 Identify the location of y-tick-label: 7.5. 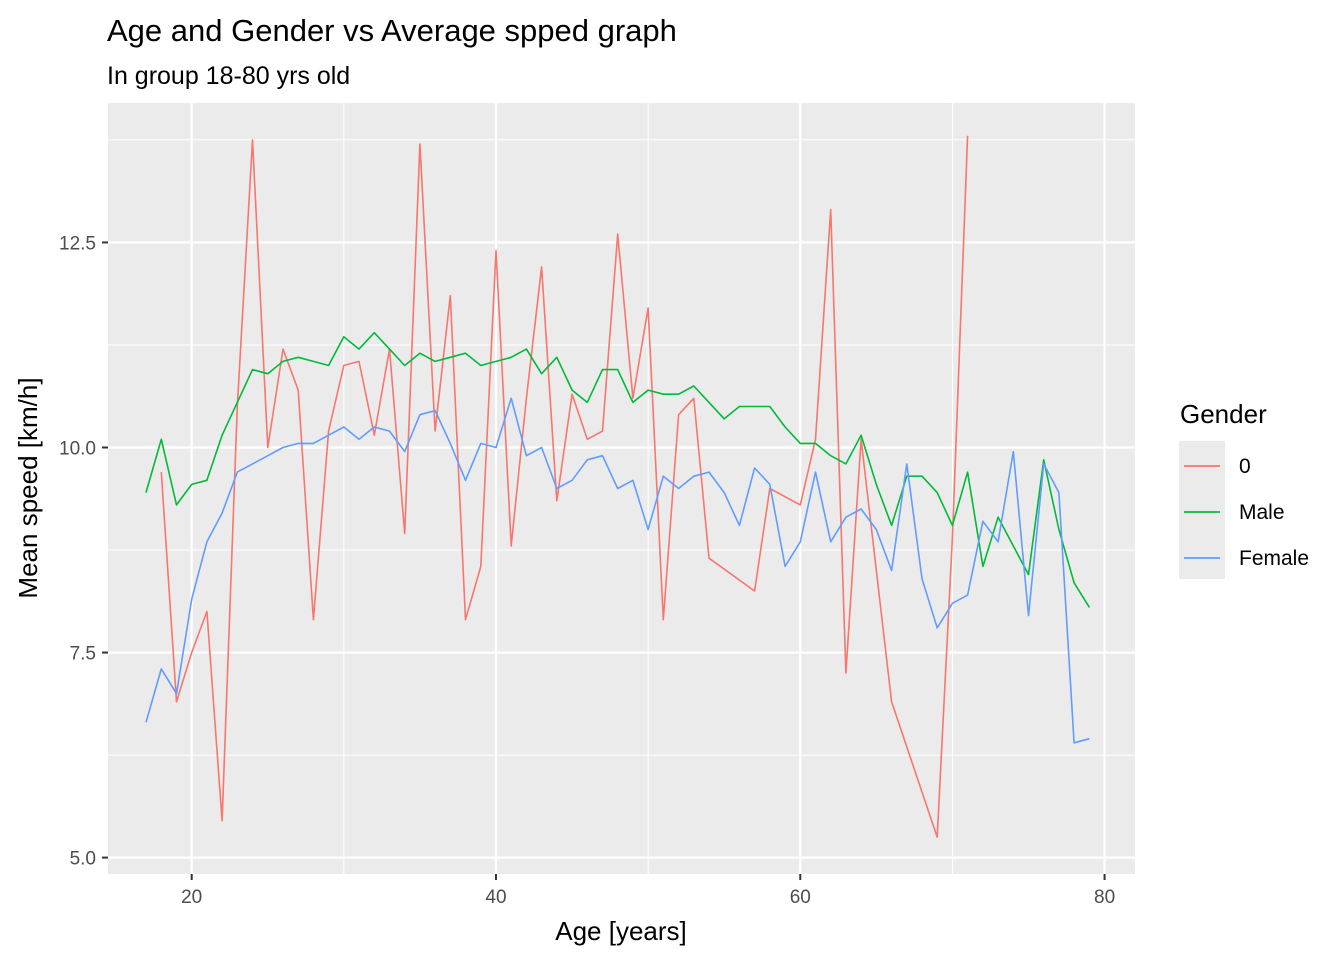
(83, 654).